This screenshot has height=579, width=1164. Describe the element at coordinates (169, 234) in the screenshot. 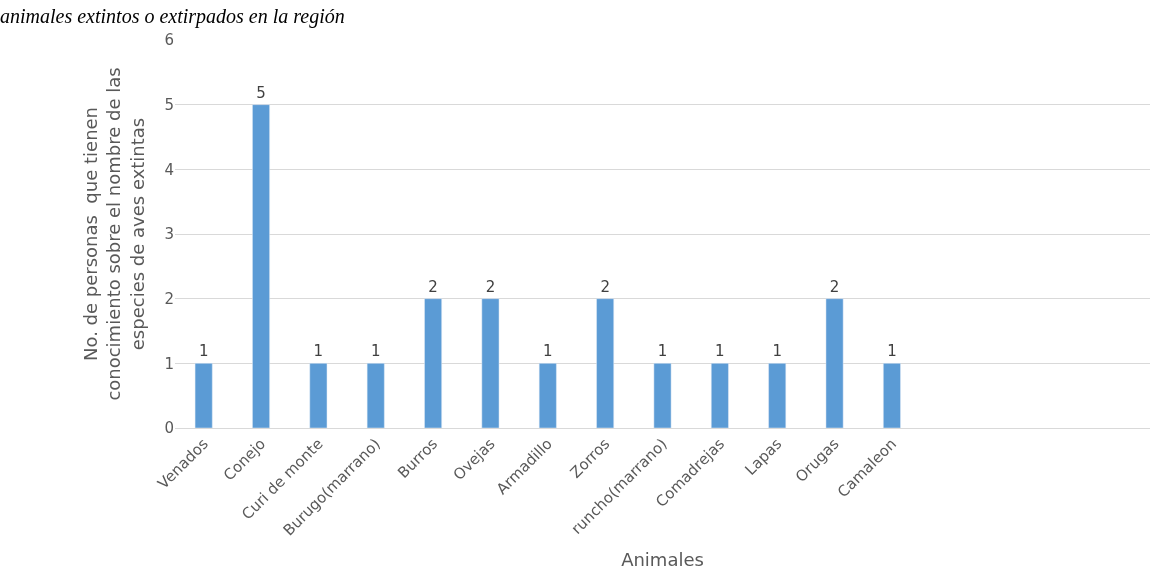

I see `y-tick-label: 3` at that location.